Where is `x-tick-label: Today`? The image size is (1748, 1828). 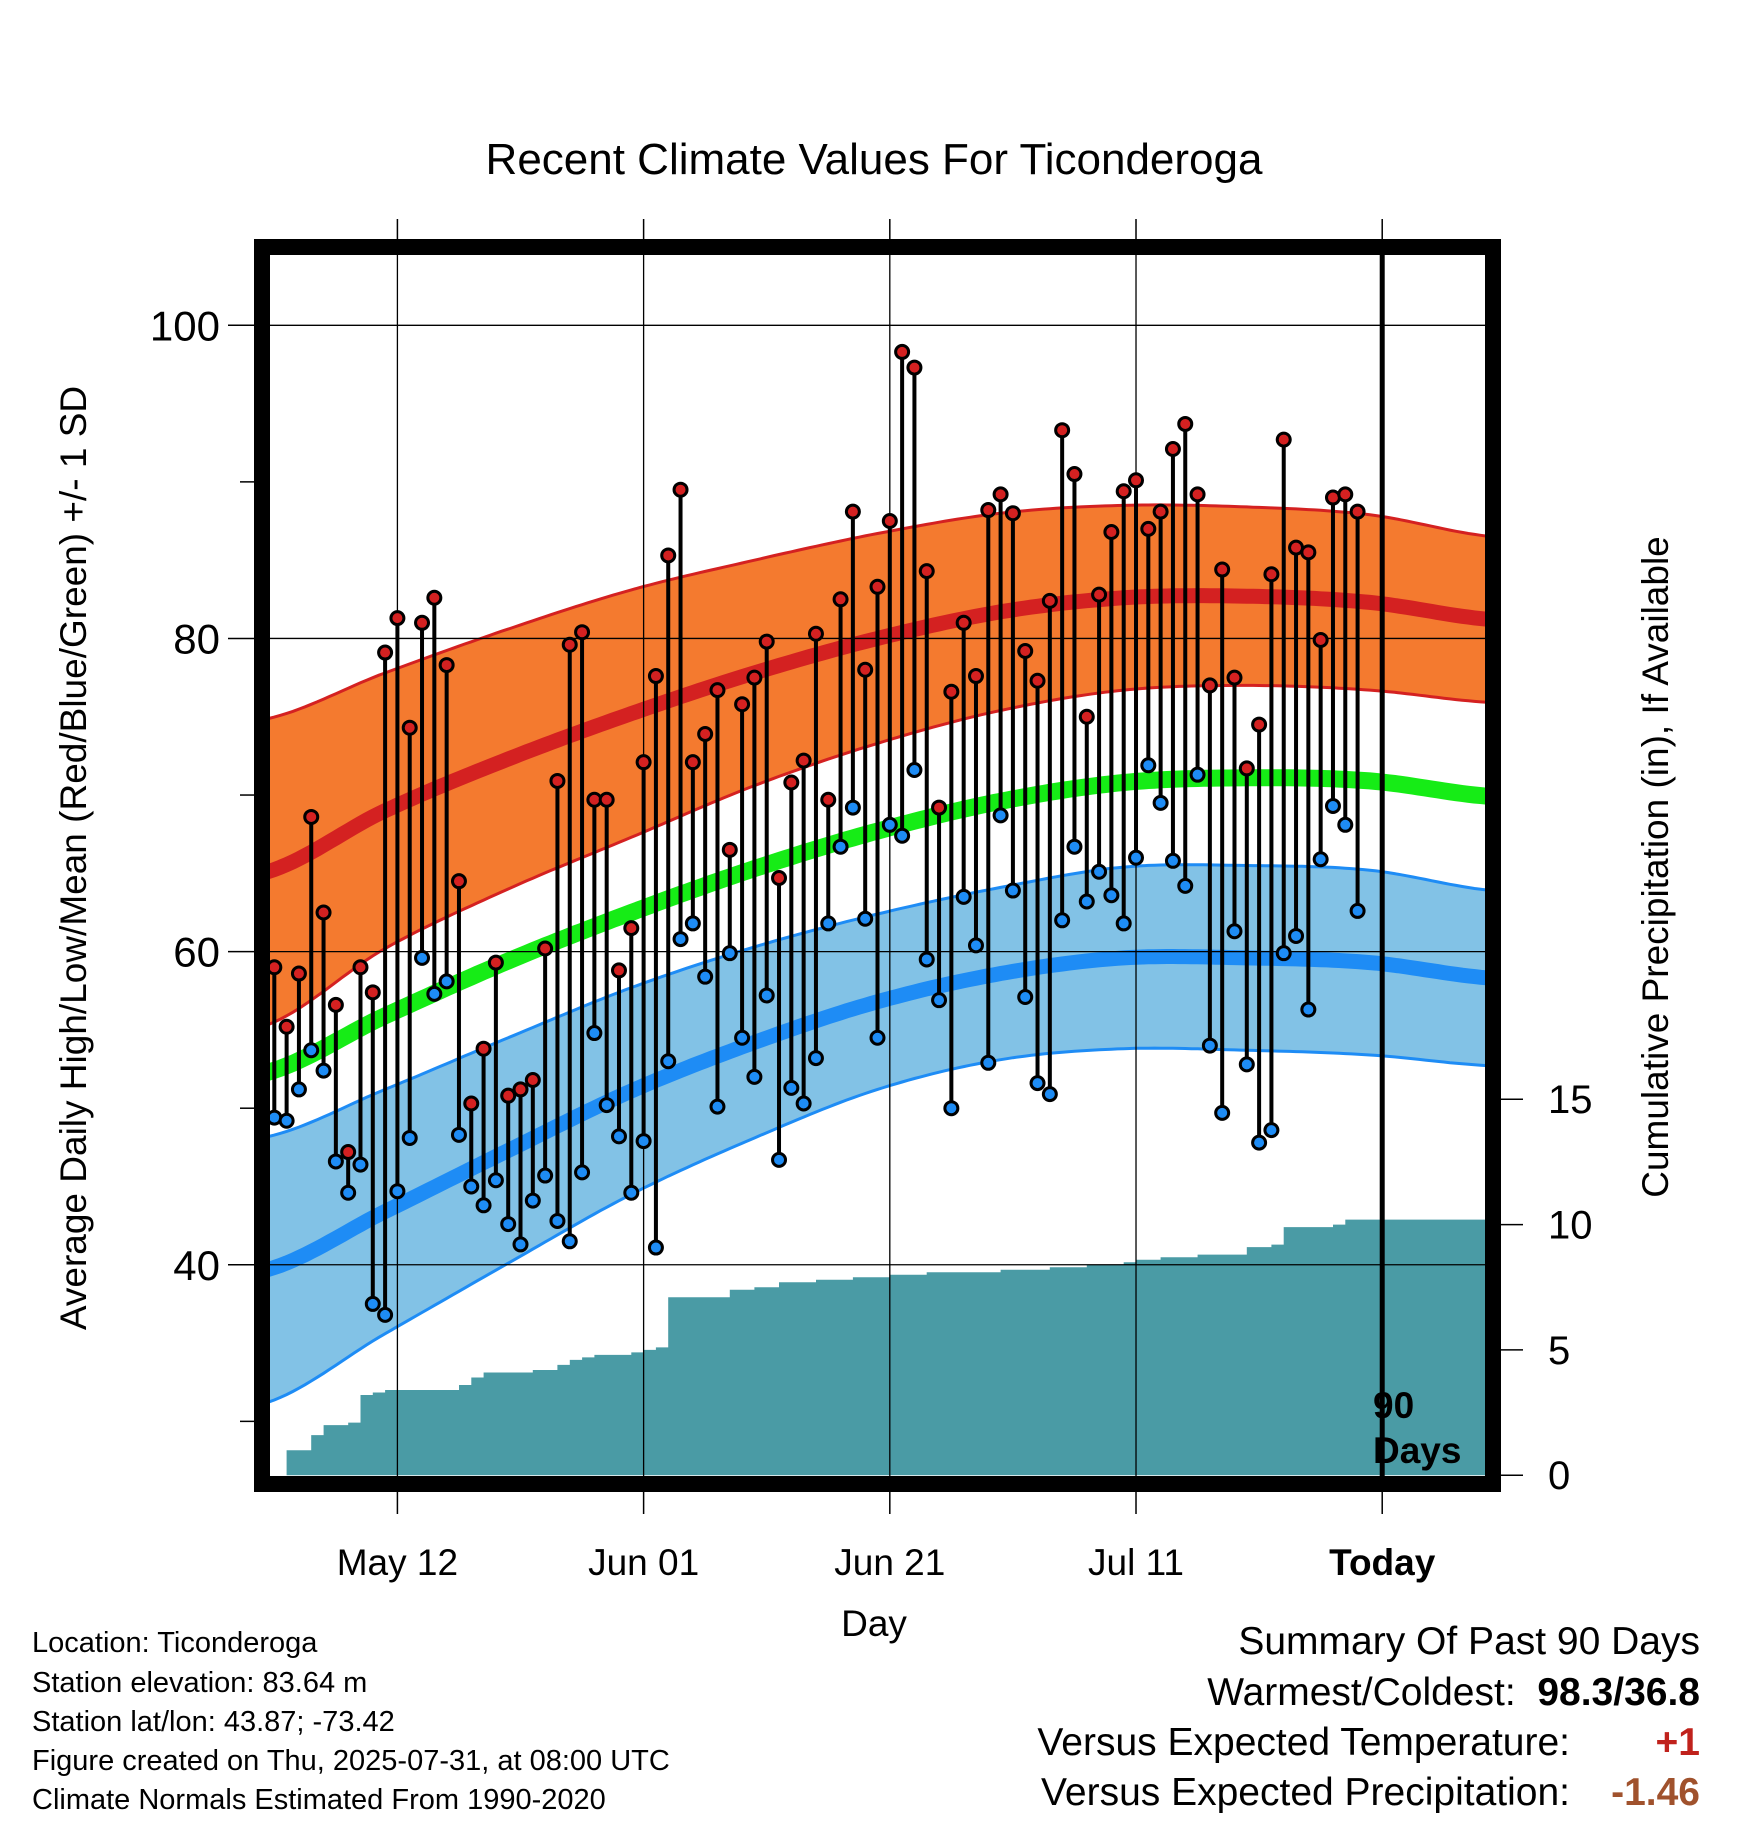 x-tick-label: Today is located at coordinates (1382, 1562).